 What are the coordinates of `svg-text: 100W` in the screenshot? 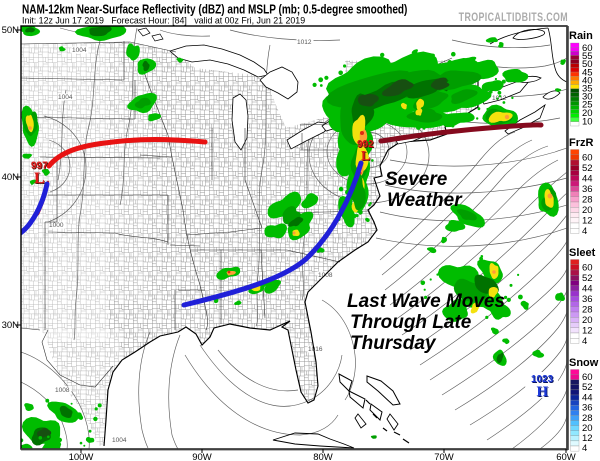 It's located at (81, 456).